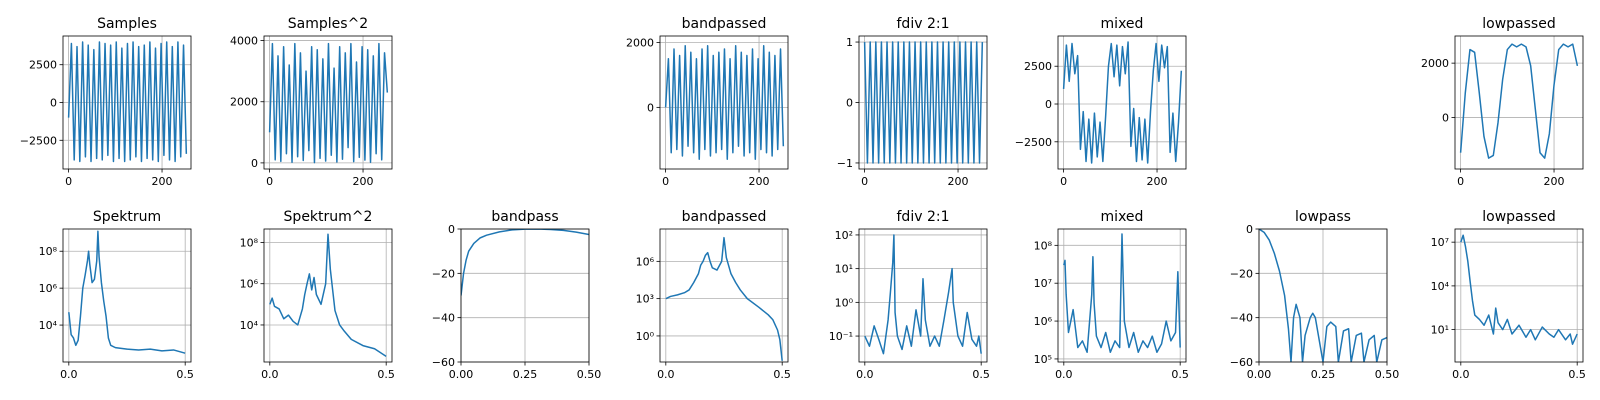 Image resolution: width=1600 pixels, height=400 pixels. I want to click on subplot: 0 200 −2500 0 2500 Samples, so click(106, 102).